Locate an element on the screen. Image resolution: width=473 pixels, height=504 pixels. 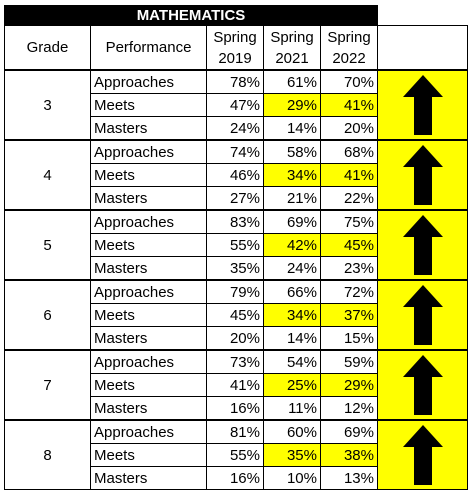
value-2019: 41% is located at coordinates (235, 385).